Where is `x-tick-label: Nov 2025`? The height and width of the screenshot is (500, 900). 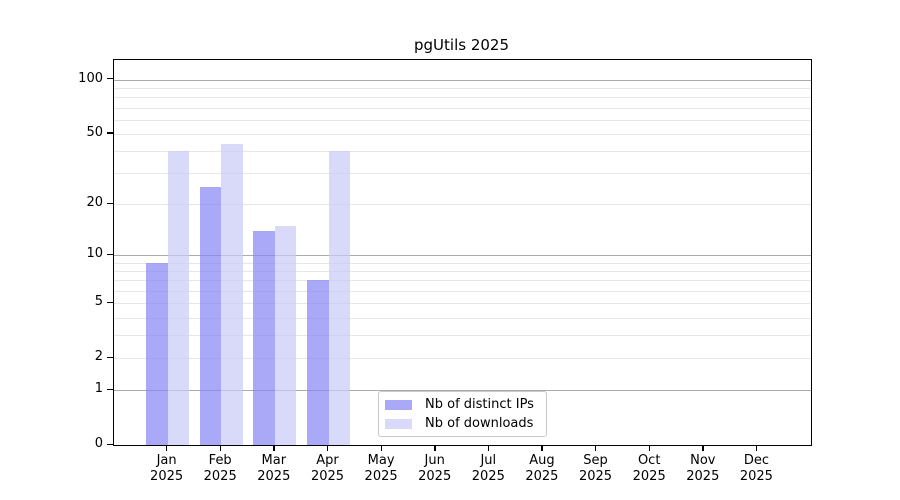
x-tick-label: Nov 2025 is located at coordinates (703, 468).